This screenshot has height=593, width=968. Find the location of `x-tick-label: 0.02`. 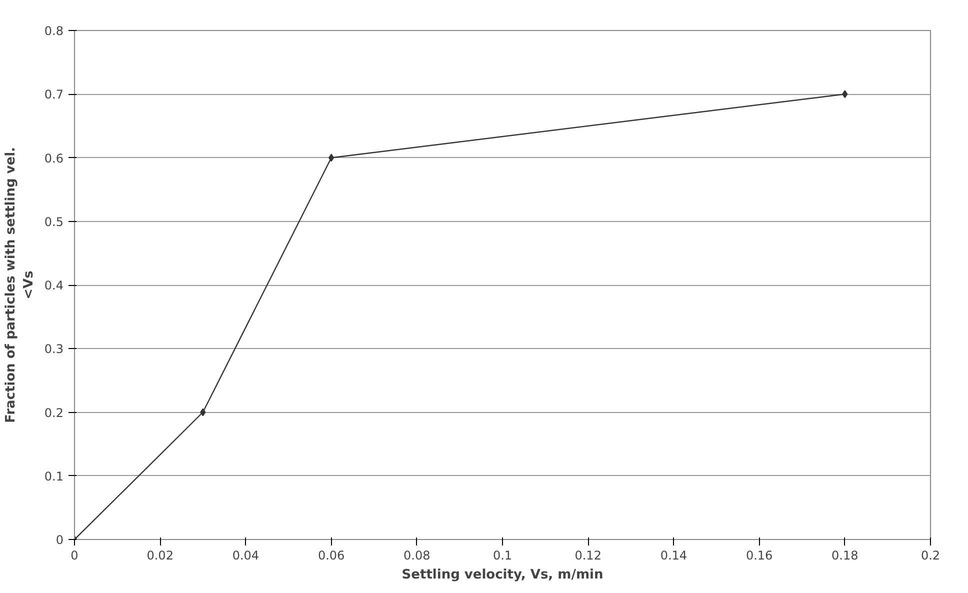

x-tick-label: 0.02 is located at coordinates (160, 555).